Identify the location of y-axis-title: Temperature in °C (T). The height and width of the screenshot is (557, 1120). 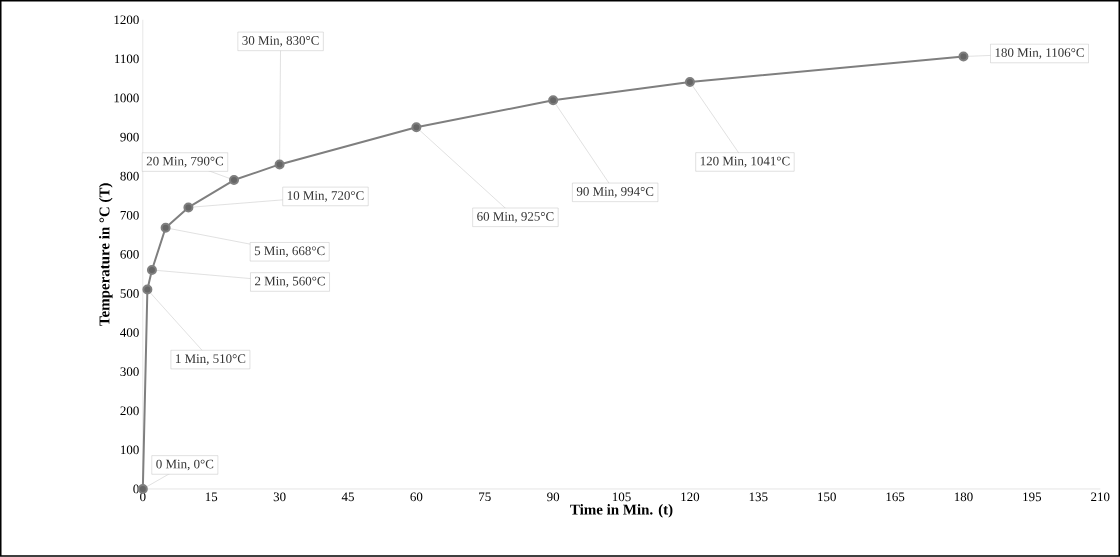
(106, 254).